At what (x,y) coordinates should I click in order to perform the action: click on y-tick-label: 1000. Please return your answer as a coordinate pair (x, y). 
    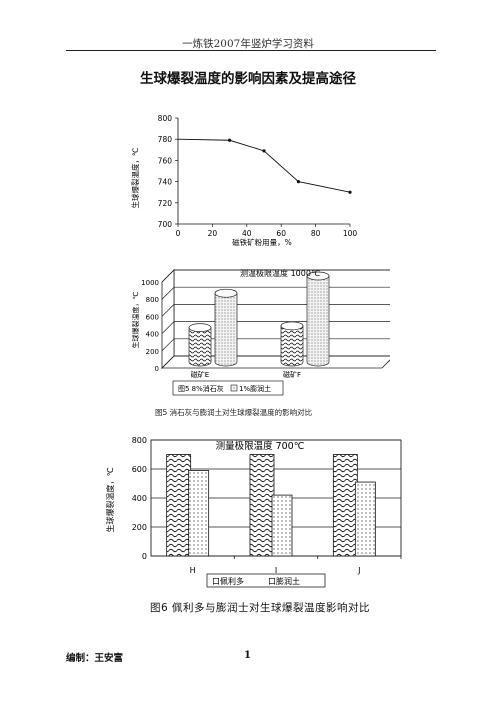
    Looking at the image, I should click on (150, 283).